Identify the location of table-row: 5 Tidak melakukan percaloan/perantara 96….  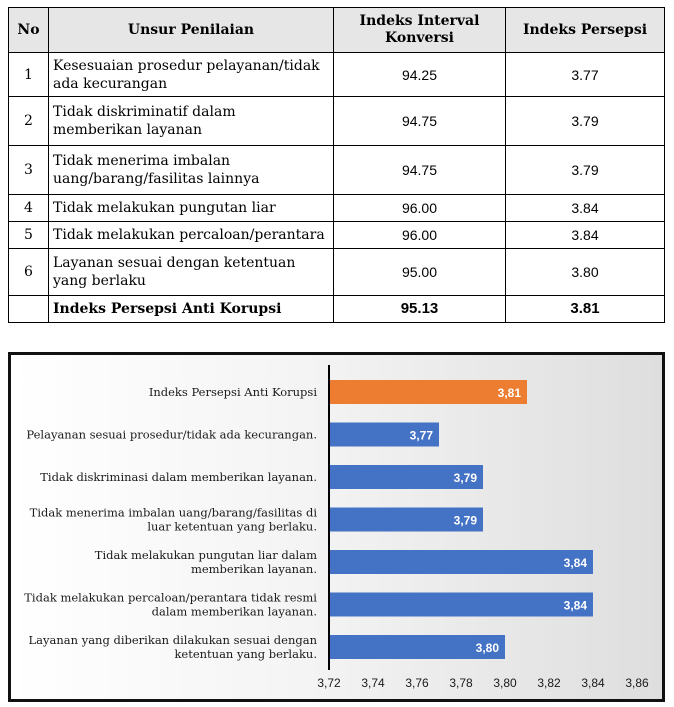
(336, 235).